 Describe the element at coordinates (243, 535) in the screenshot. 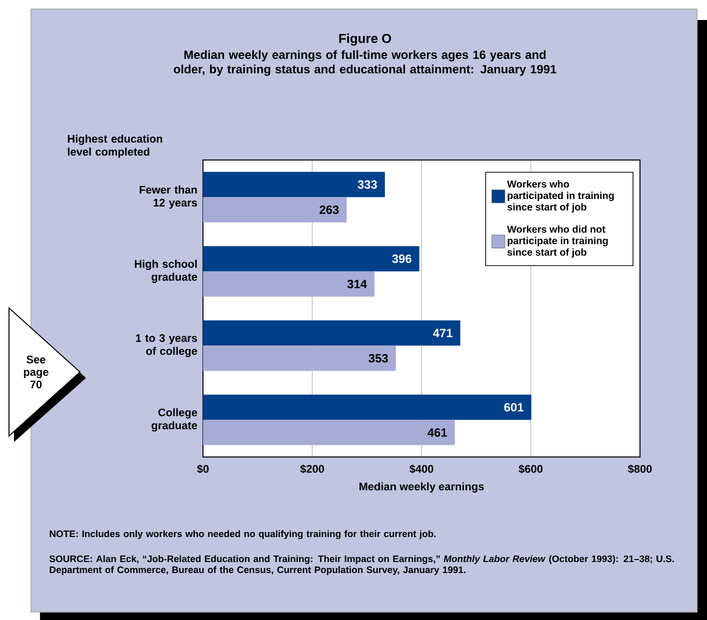

I see `text: NOTE: Includes only workers who needed no qualifying training for their current job.` at that location.